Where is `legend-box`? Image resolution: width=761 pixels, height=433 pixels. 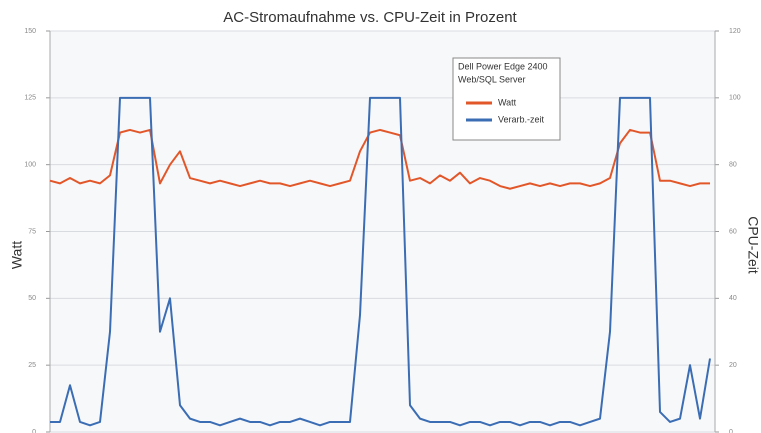
legend-box is located at coordinates (506, 99).